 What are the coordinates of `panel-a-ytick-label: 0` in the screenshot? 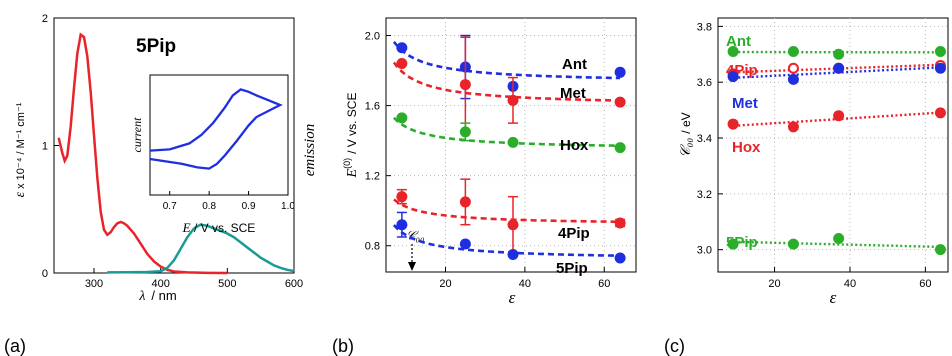 It's located at (45, 274).